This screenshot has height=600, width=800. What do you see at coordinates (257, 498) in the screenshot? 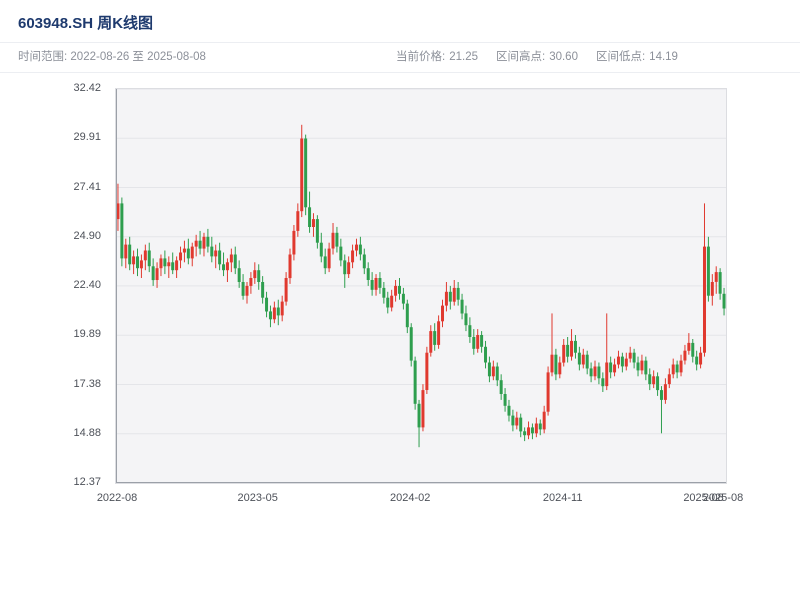
I see `x-tick-label: 2023-05` at bounding box center [257, 498].